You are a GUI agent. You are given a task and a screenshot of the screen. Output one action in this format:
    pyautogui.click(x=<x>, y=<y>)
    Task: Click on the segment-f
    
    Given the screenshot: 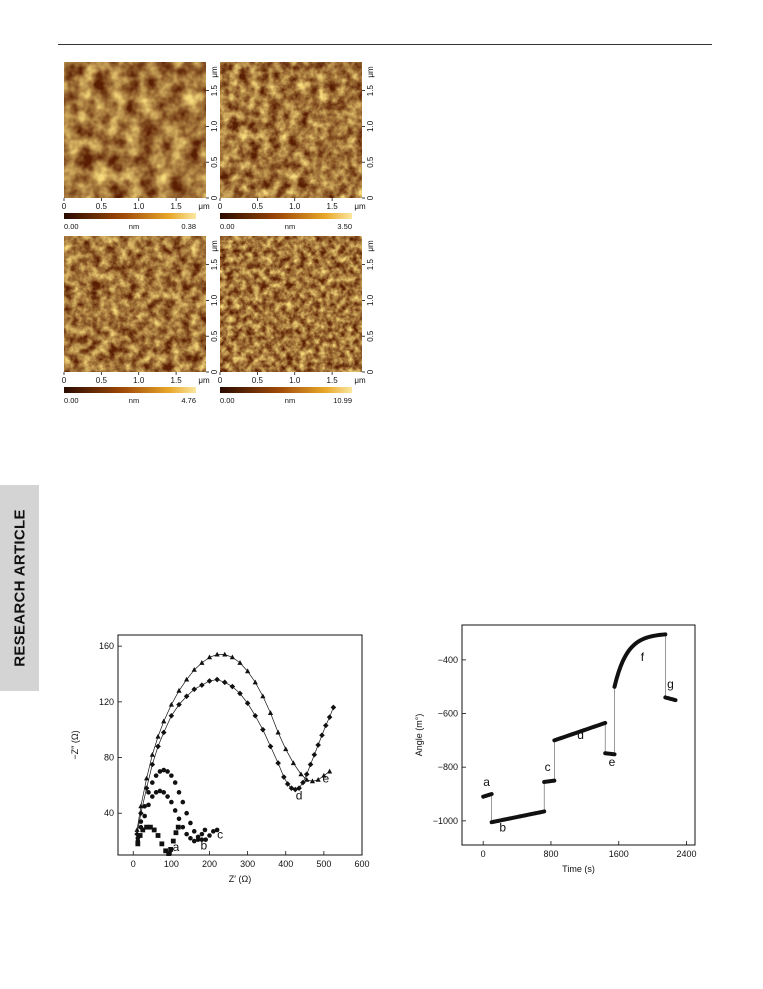 What is the action you would take?
    pyautogui.click(x=640, y=660)
    